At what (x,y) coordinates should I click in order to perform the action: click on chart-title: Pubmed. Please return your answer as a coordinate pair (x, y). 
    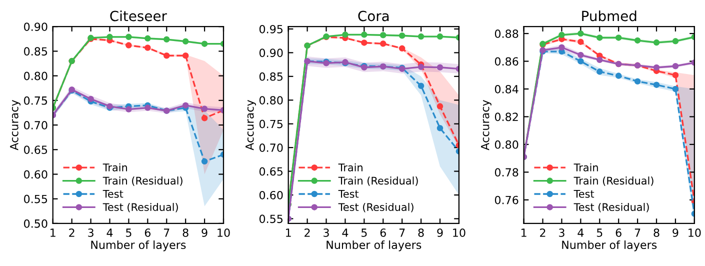
    Looking at the image, I should click on (609, 16).